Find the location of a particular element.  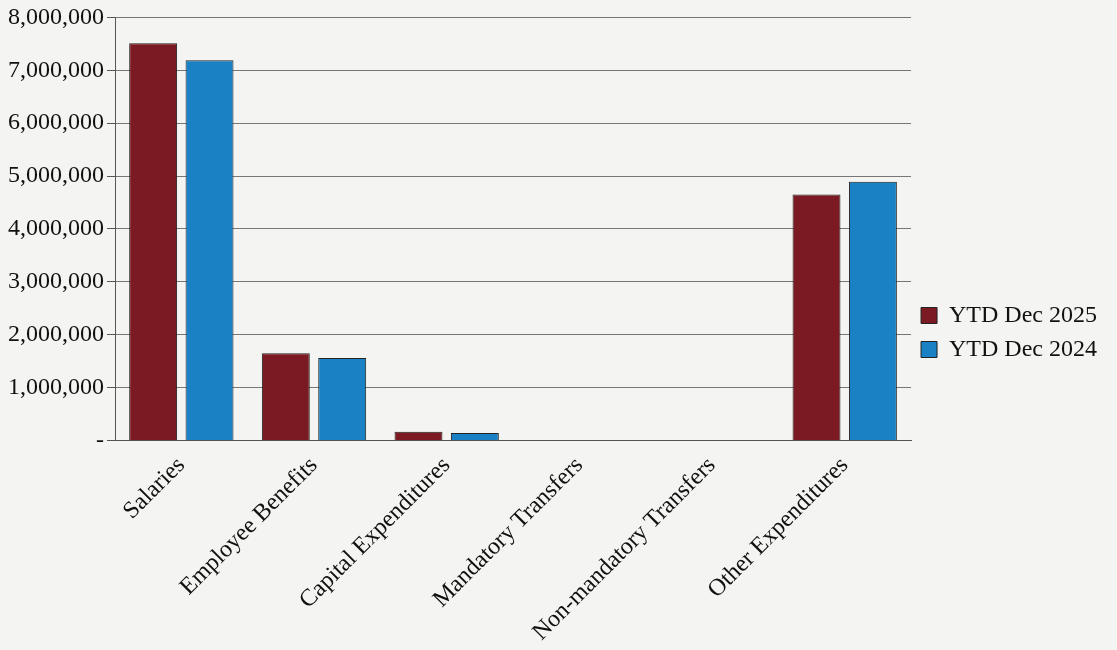

y-tick-label: - is located at coordinates (100, 438).